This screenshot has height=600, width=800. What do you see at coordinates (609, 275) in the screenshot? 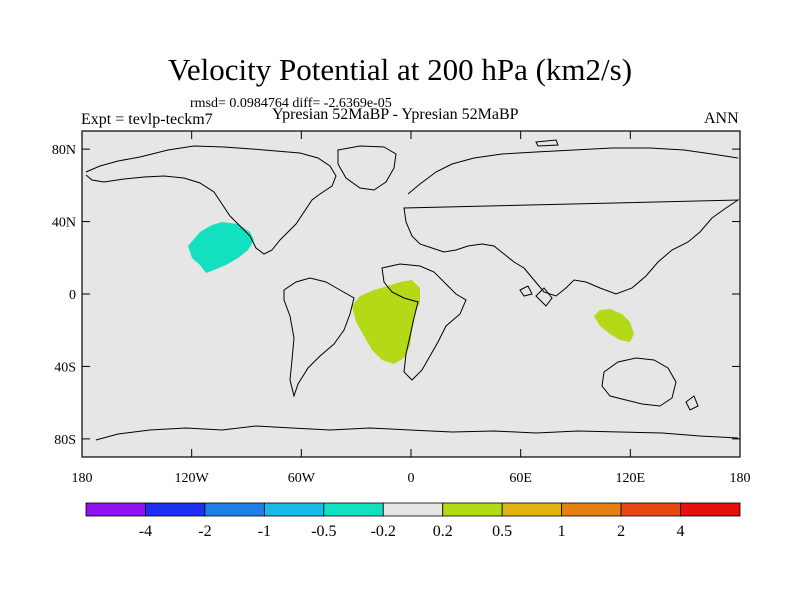
I see `coastline-islands` at bounding box center [609, 275].